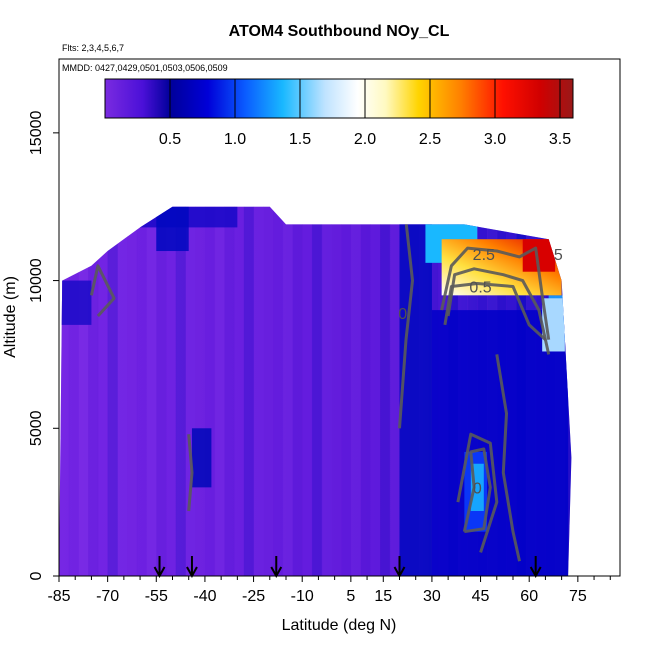 The height and width of the screenshot is (655, 650). I want to click on flight-arrows, so click(347, 567).